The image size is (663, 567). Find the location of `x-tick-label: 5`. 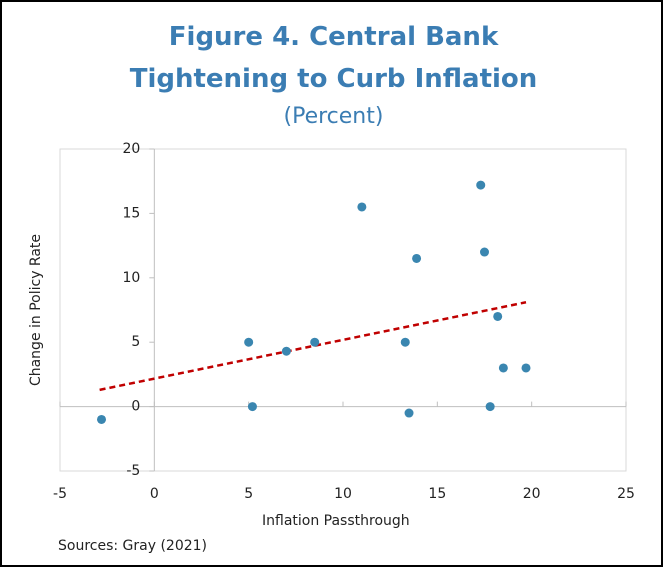

x-tick-label: 5 is located at coordinates (248, 494).